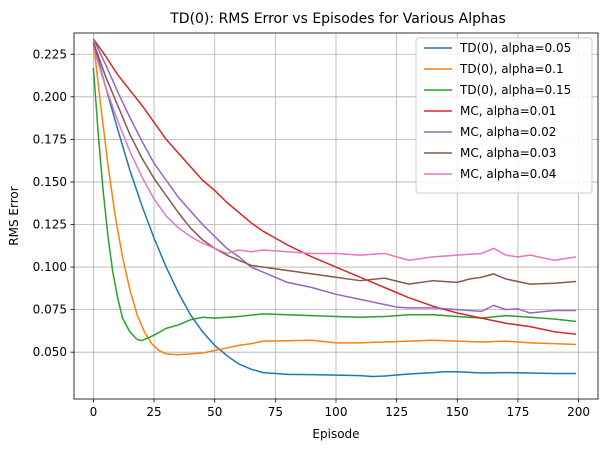 The width and height of the screenshot is (606, 454). Describe the element at coordinates (508, 111) in the screenshot. I see `legend-label-4: MC, alpha=0.01` at that location.